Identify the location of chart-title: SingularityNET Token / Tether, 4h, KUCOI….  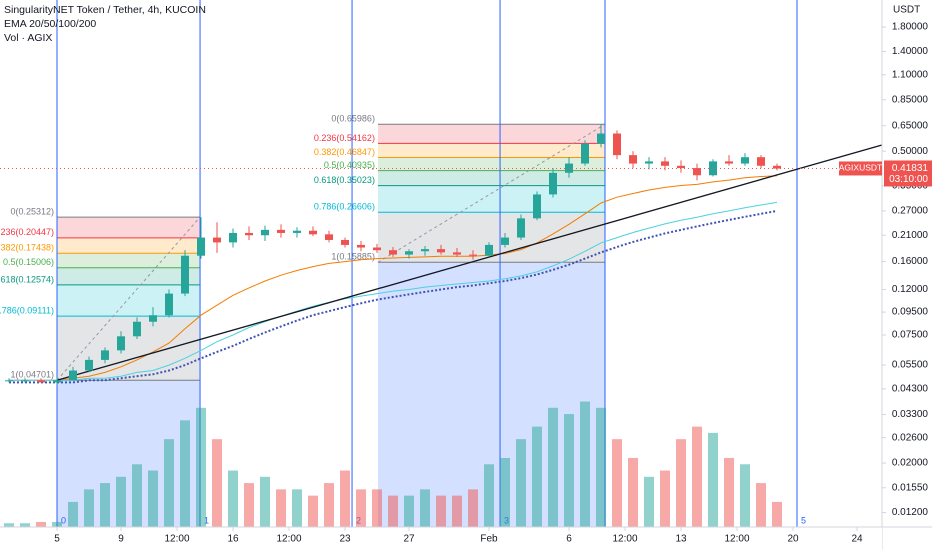
(105, 10).